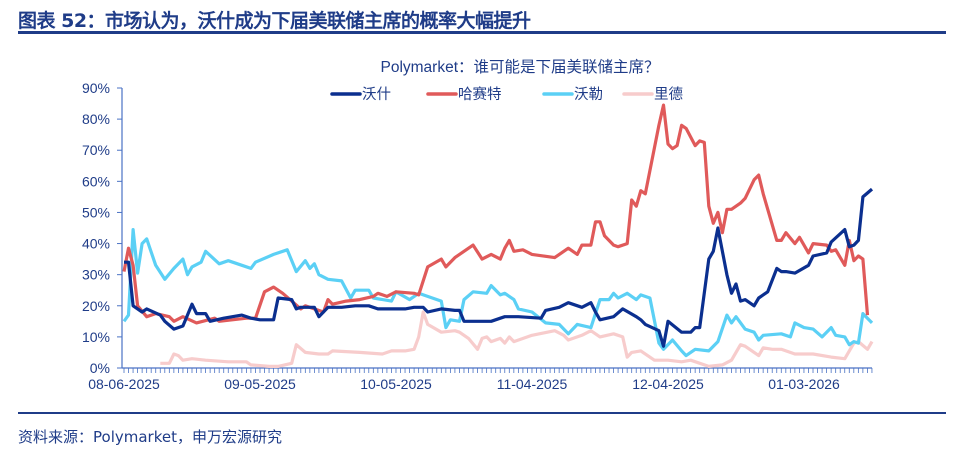 The width and height of the screenshot is (960, 454). I want to click on y-tick-label: 20%, so click(96, 306).